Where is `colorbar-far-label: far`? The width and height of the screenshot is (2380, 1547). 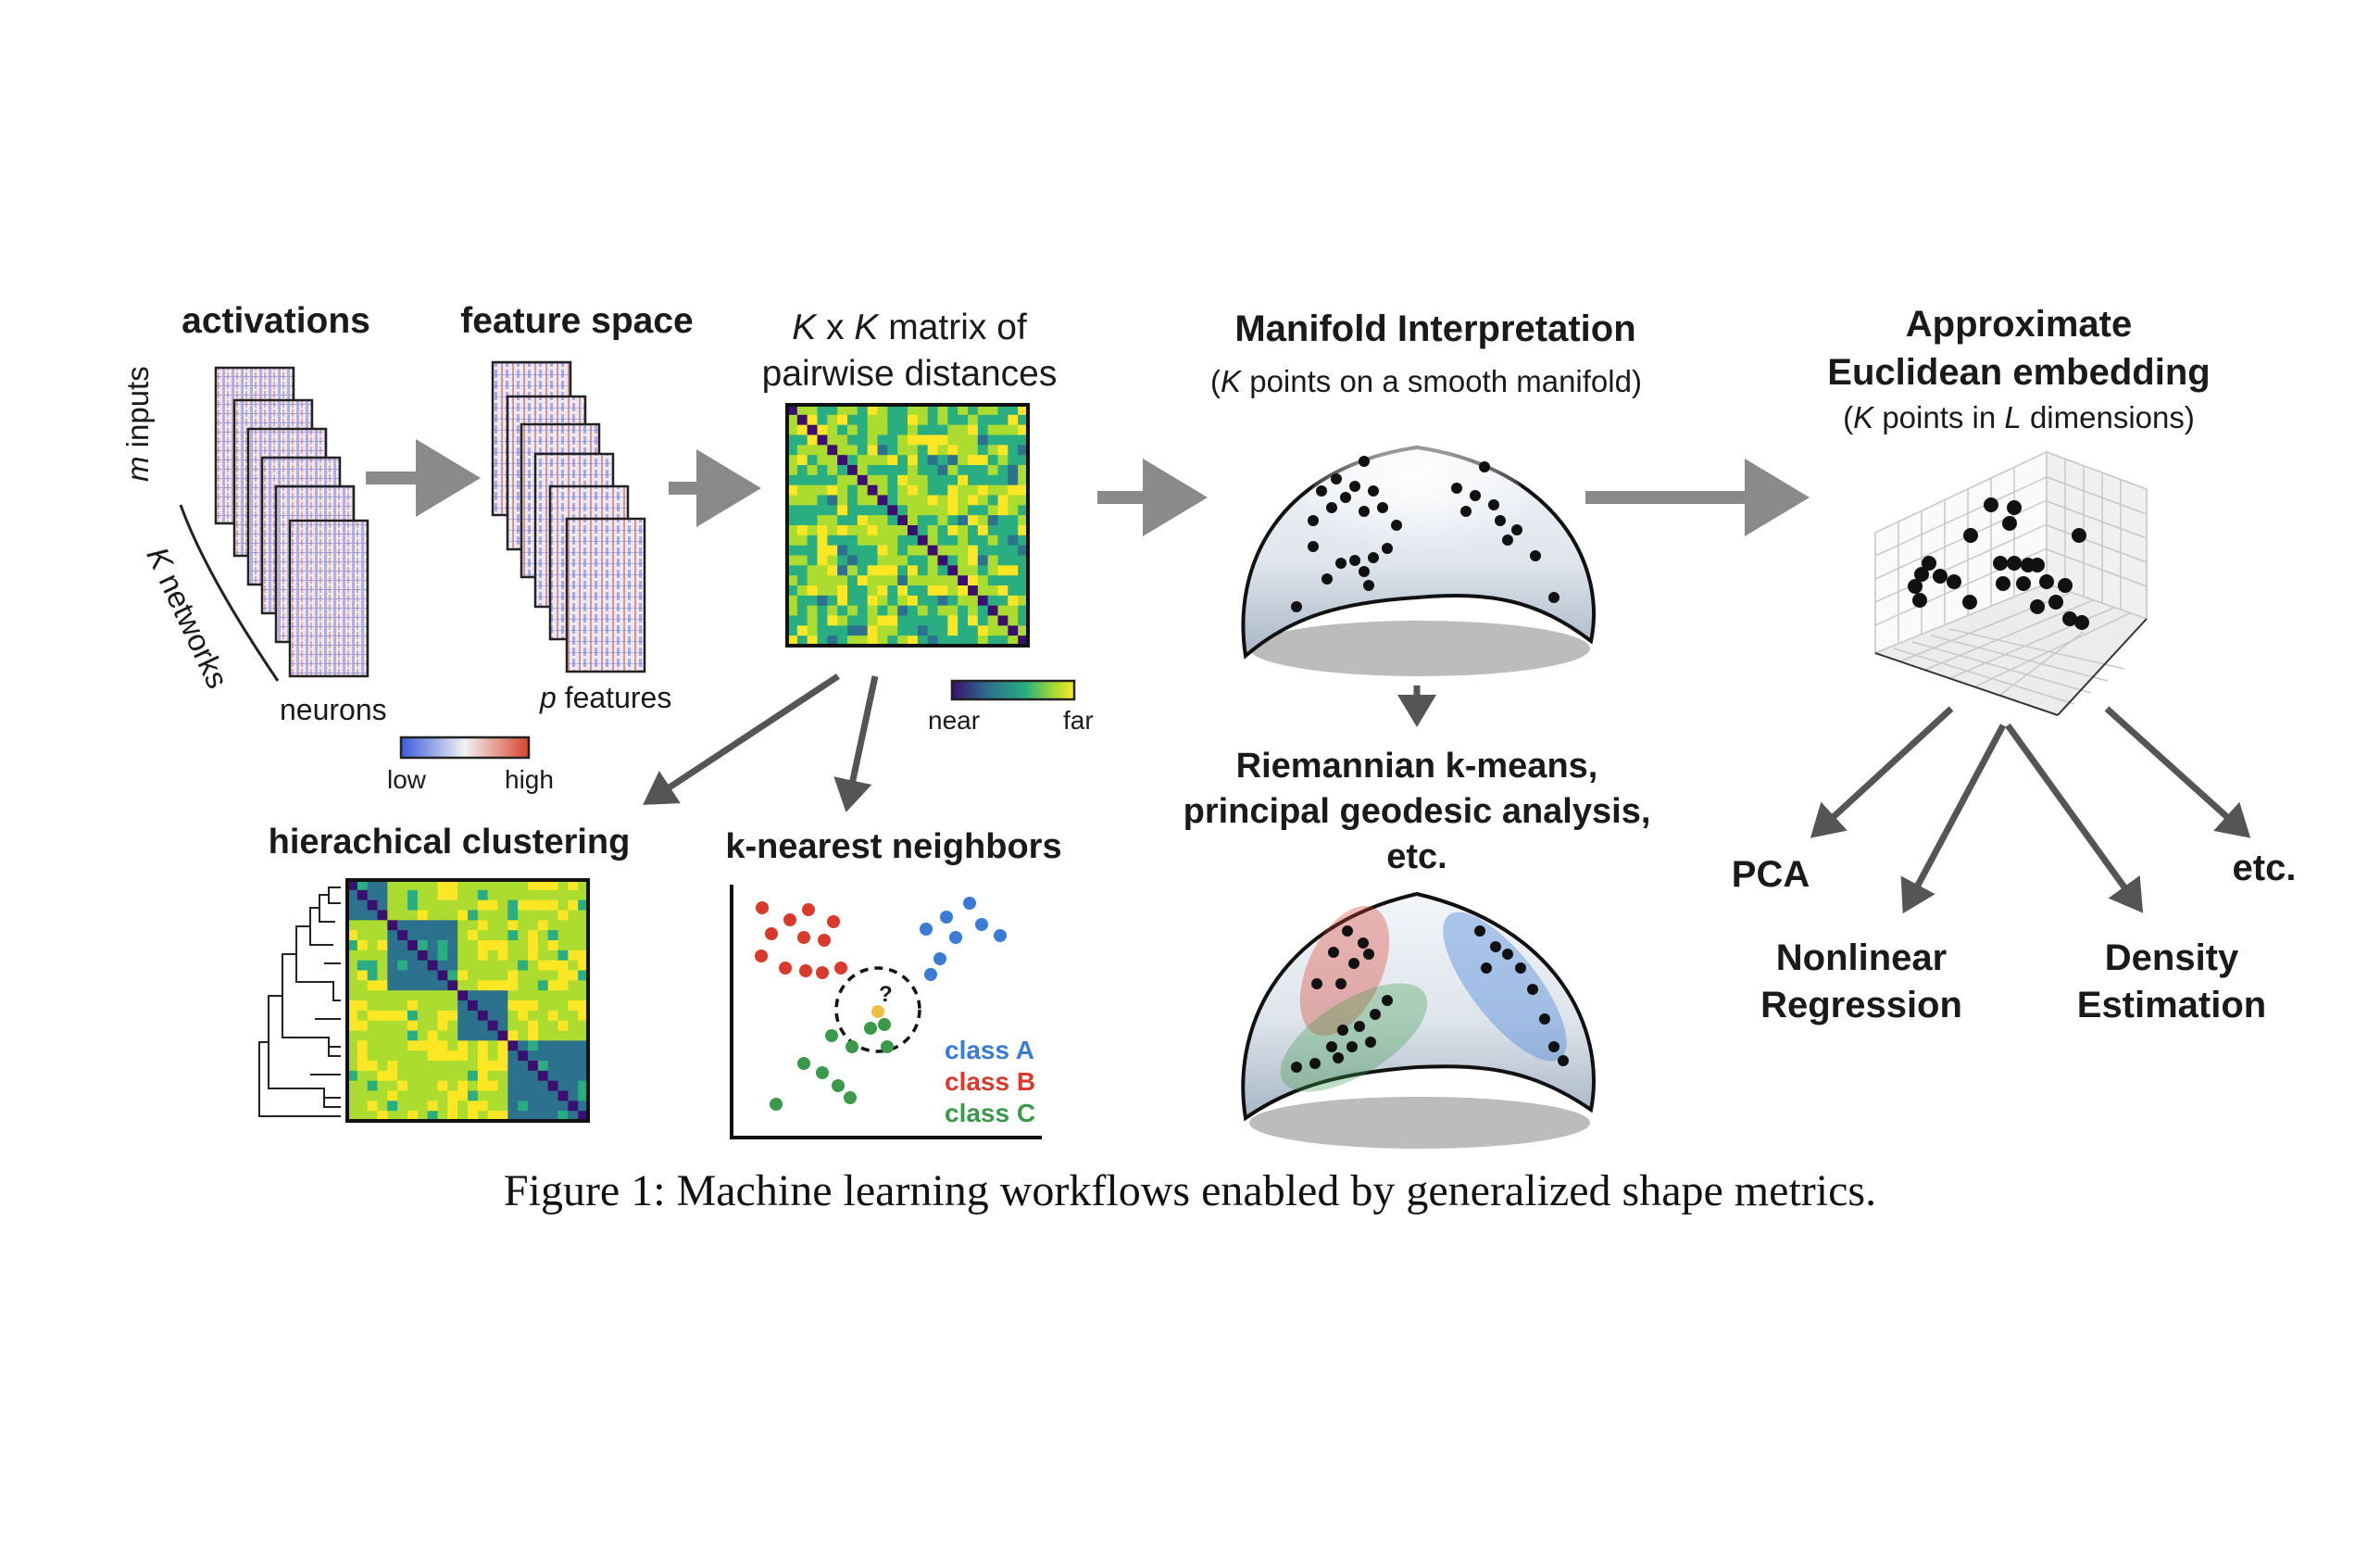
colorbar-far-label: far is located at coordinates (1078, 720).